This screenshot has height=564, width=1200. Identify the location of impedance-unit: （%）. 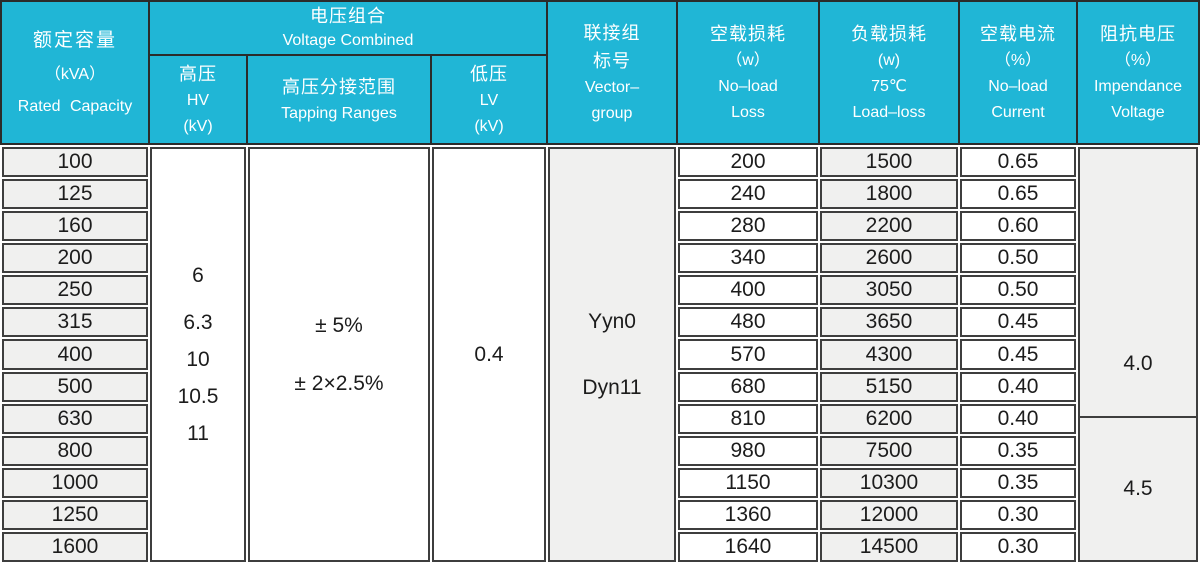
(1138, 60).